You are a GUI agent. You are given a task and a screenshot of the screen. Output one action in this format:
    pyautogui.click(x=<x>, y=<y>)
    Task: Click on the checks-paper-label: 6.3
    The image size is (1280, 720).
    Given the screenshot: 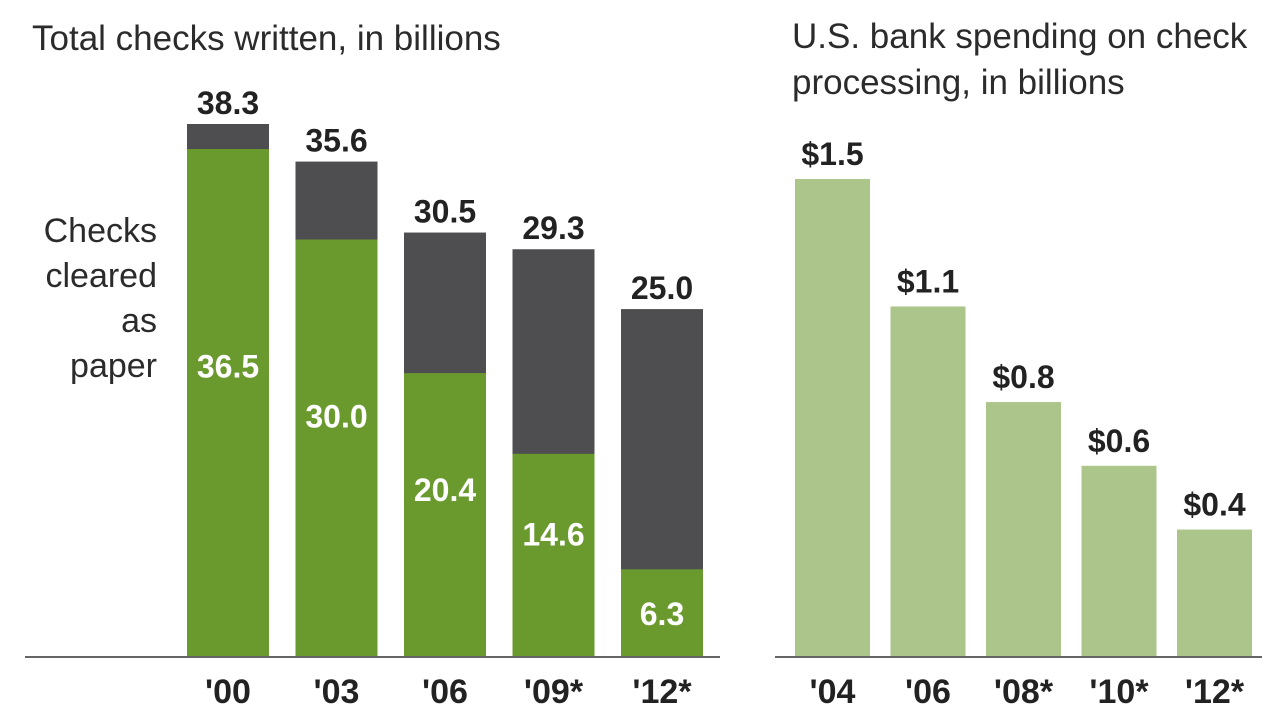 What is the action you would take?
    pyautogui.click(x=662, y=614)
    